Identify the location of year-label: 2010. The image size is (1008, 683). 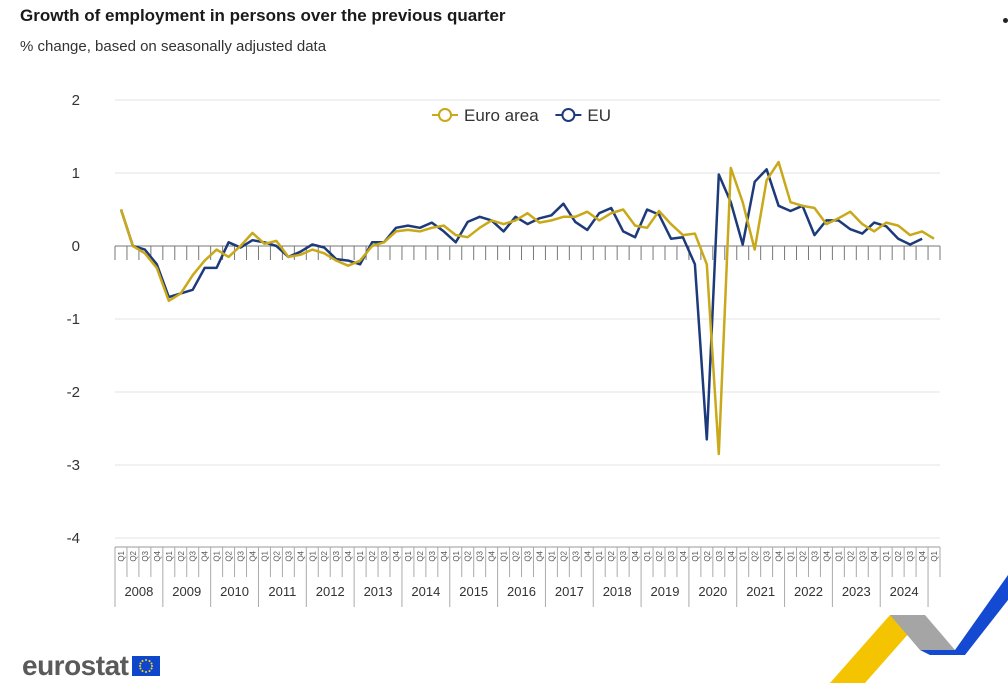
(234, 591).